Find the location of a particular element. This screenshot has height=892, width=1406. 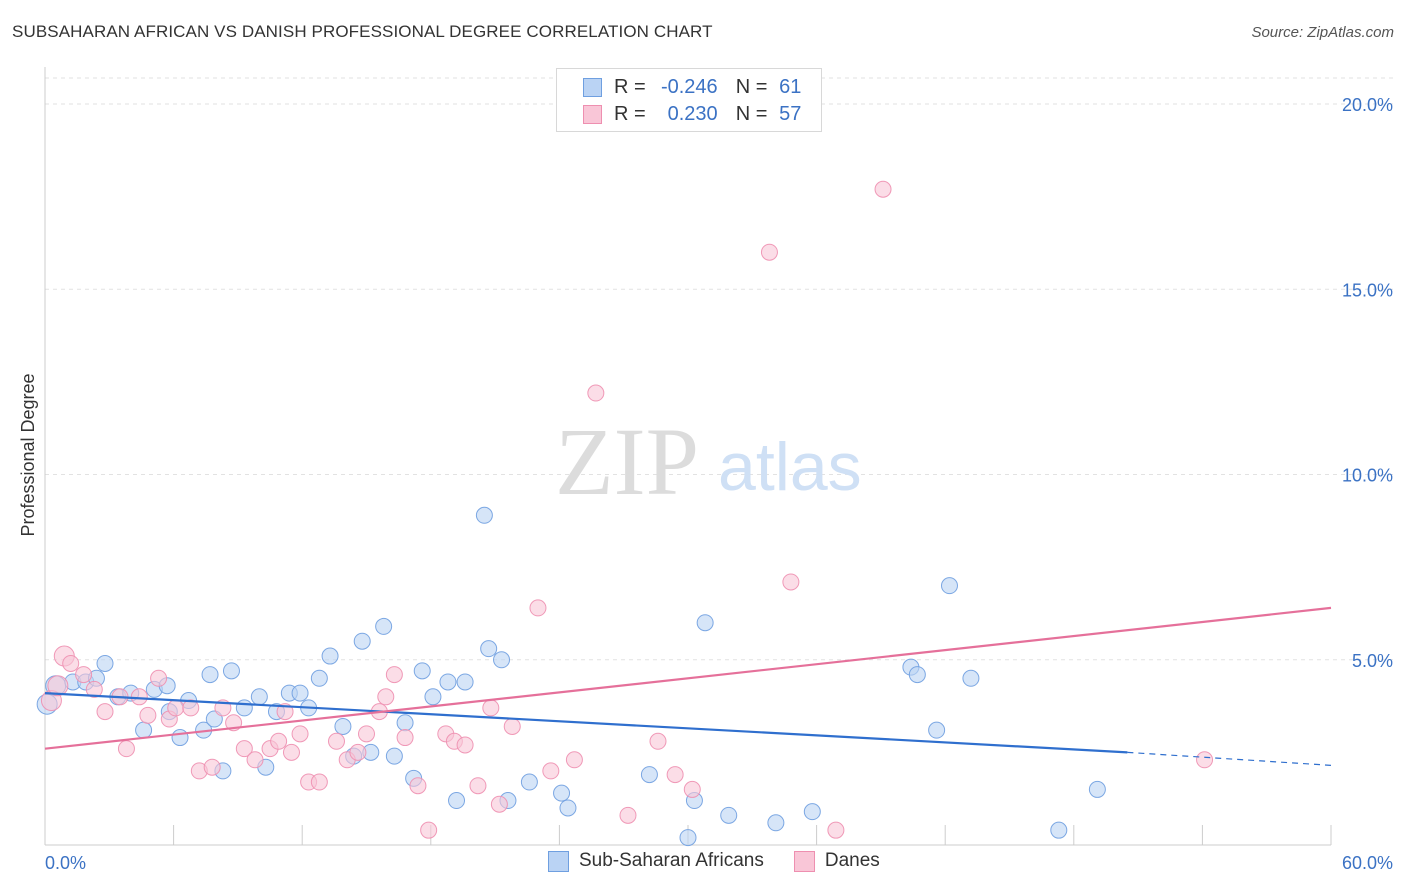

x-tick-label: 60.0% is located at coordinates (1367, 863).